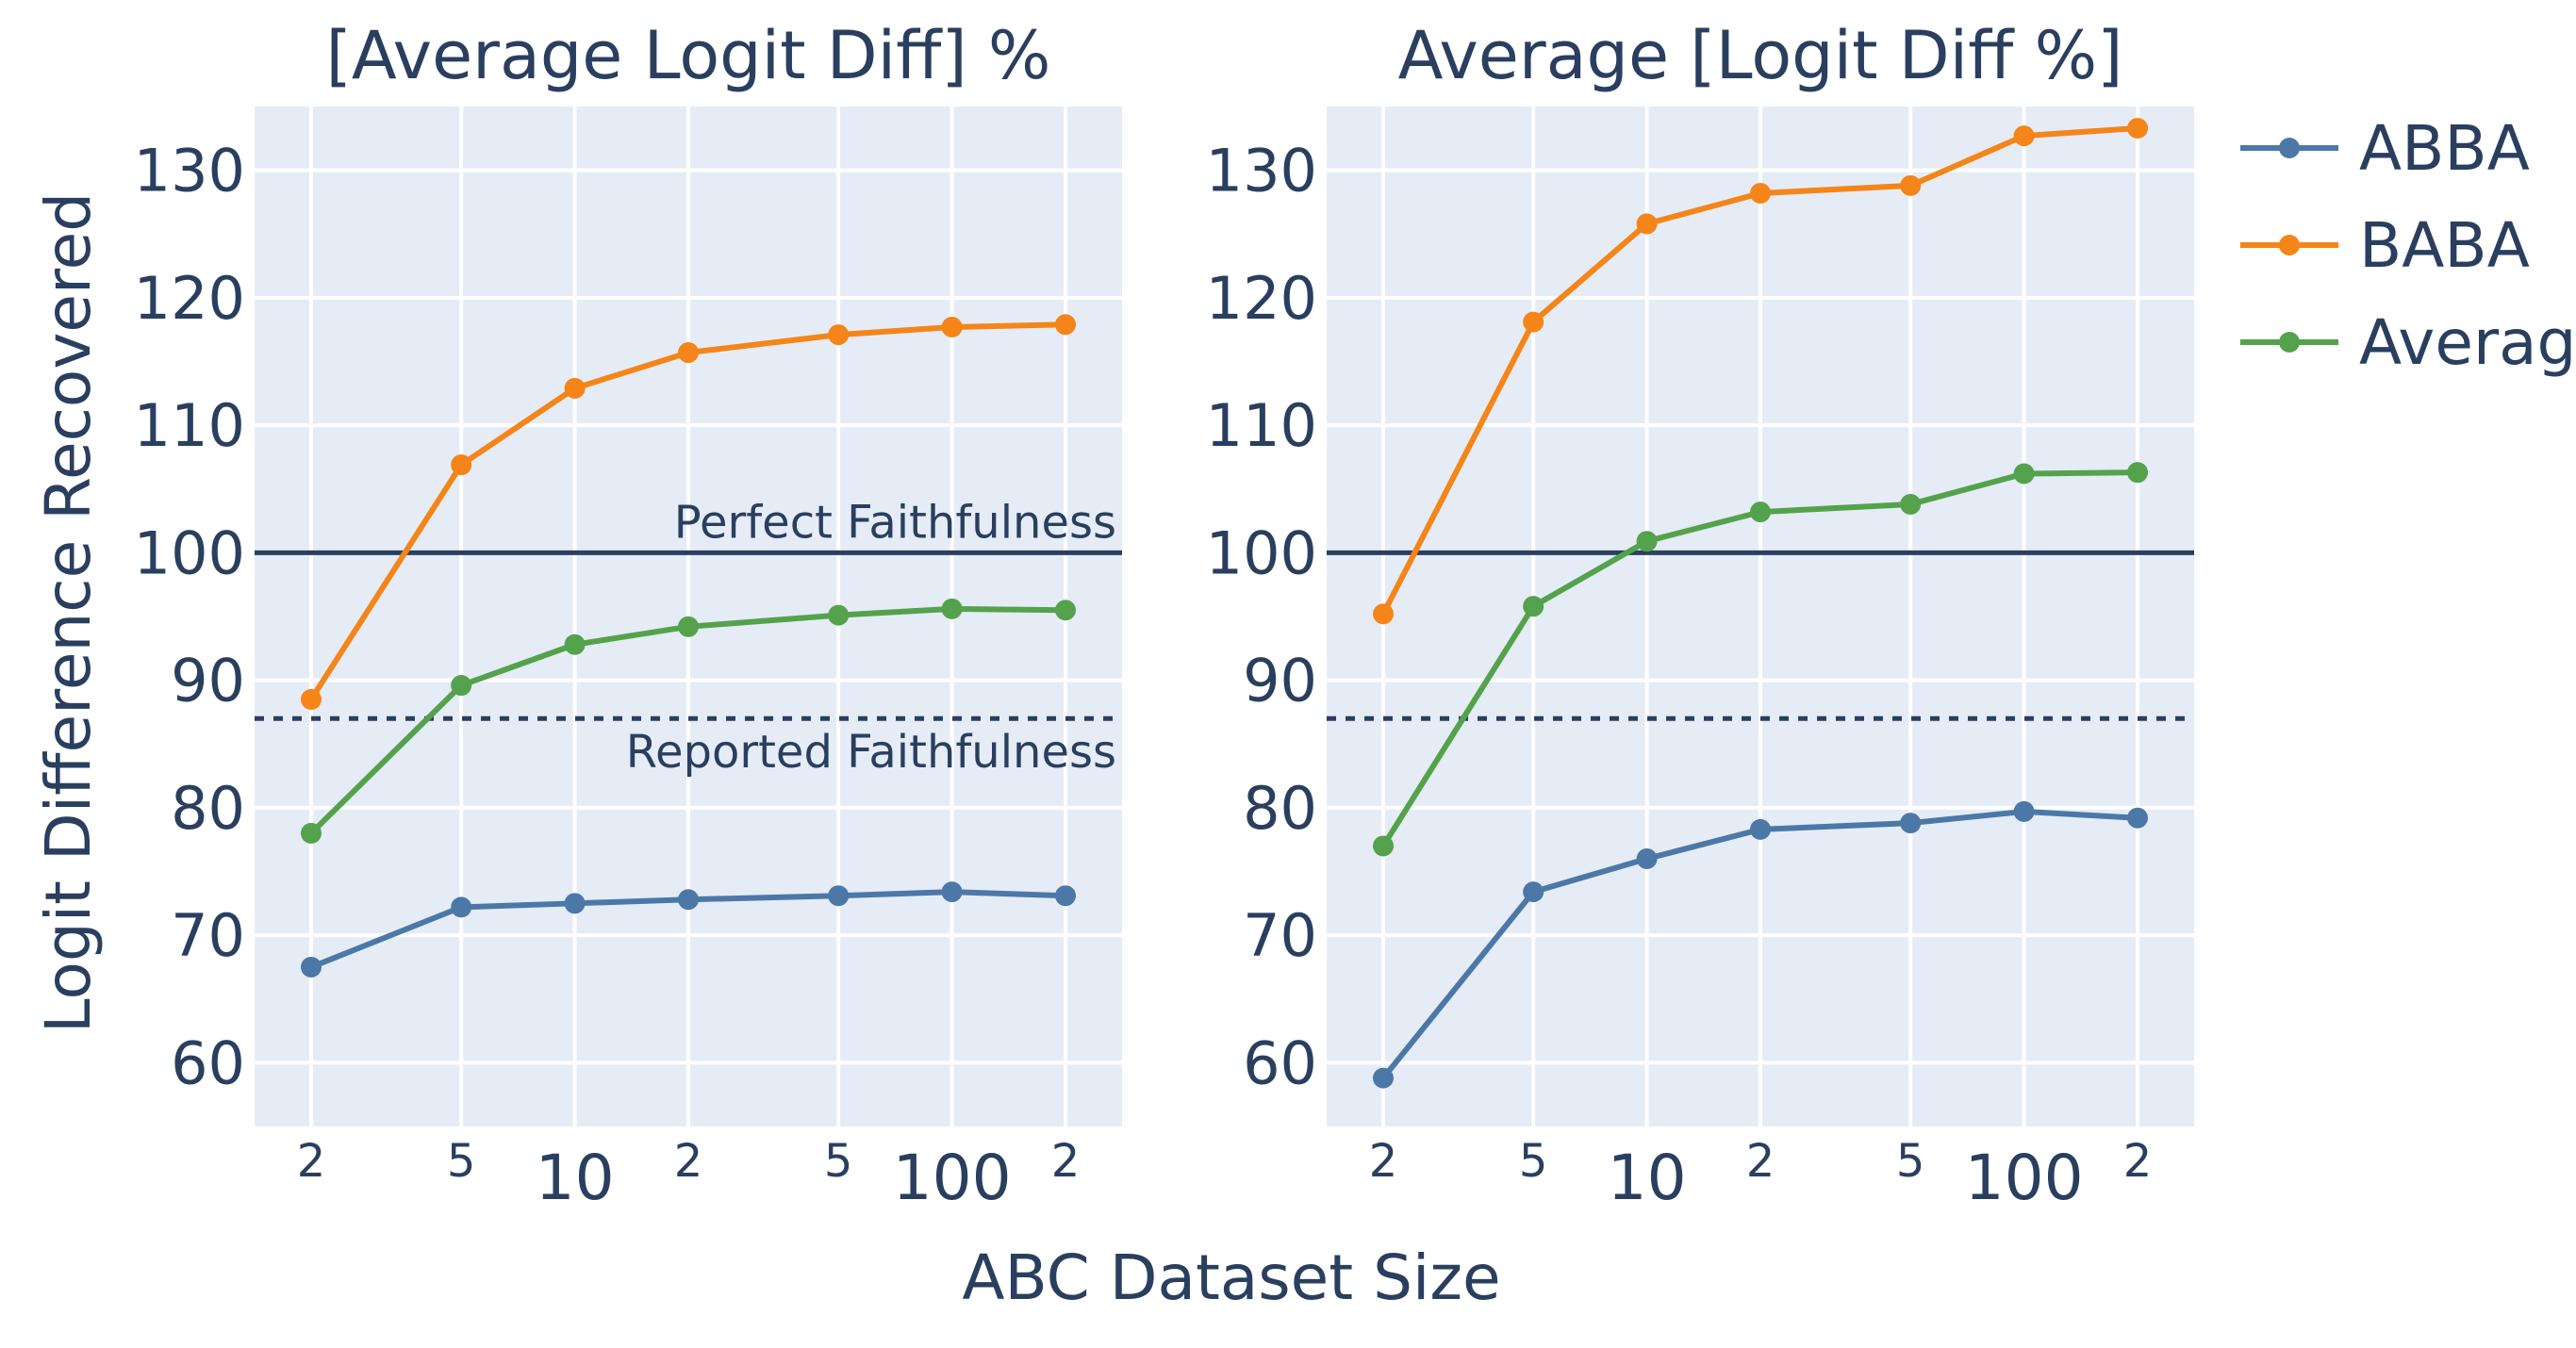  What do you see at coordinates (2444, 245) in the screenshot?
I see `legend-label-baba: BABA` at bounding box center [2444, 245].